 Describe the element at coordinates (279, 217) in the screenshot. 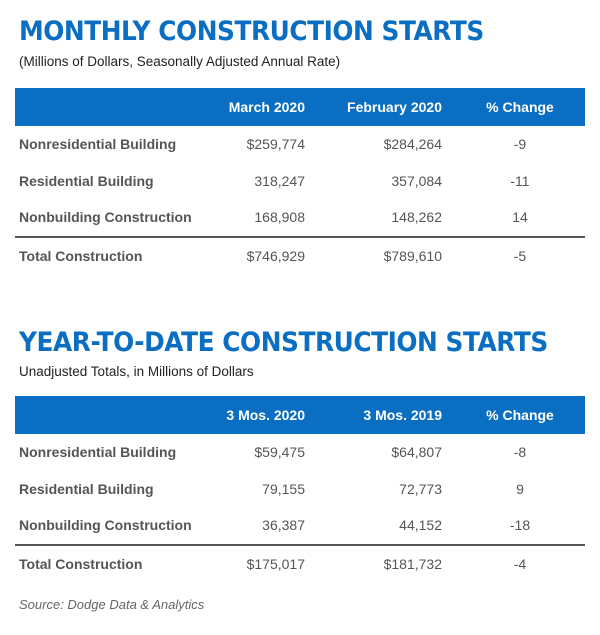

I see `table-row-cell: 168,908` at that location.